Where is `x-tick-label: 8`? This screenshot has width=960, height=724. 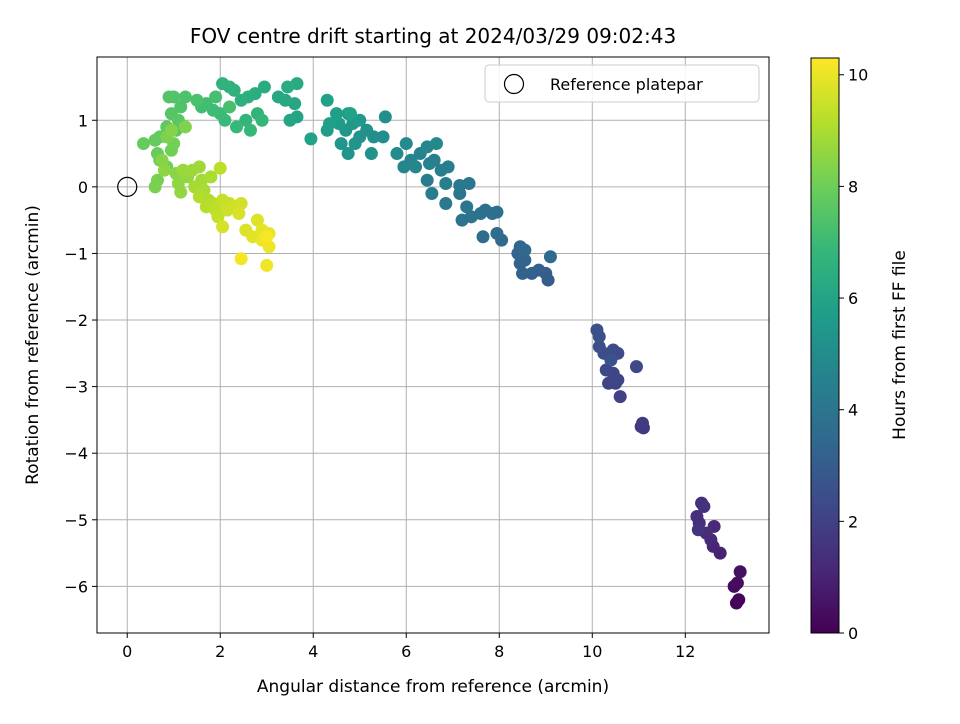 x-tick-label: 8 is located at coordinates (499, 651).